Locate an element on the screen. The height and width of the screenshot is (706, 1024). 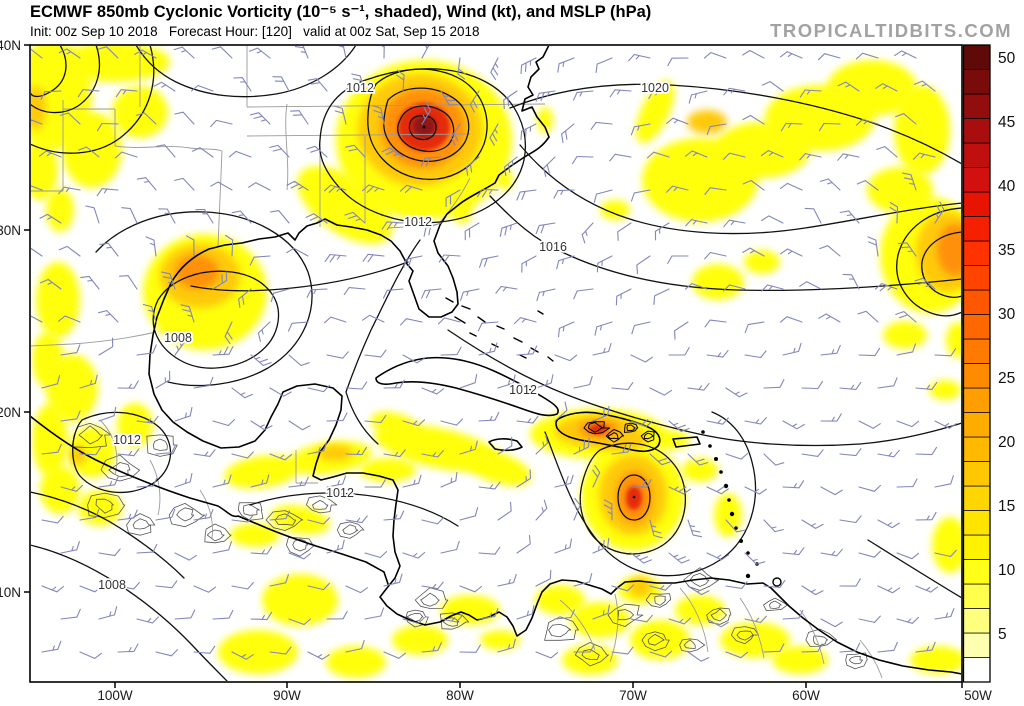
colorbar-tick-label: 5 is located at coordinates (1002, 634).